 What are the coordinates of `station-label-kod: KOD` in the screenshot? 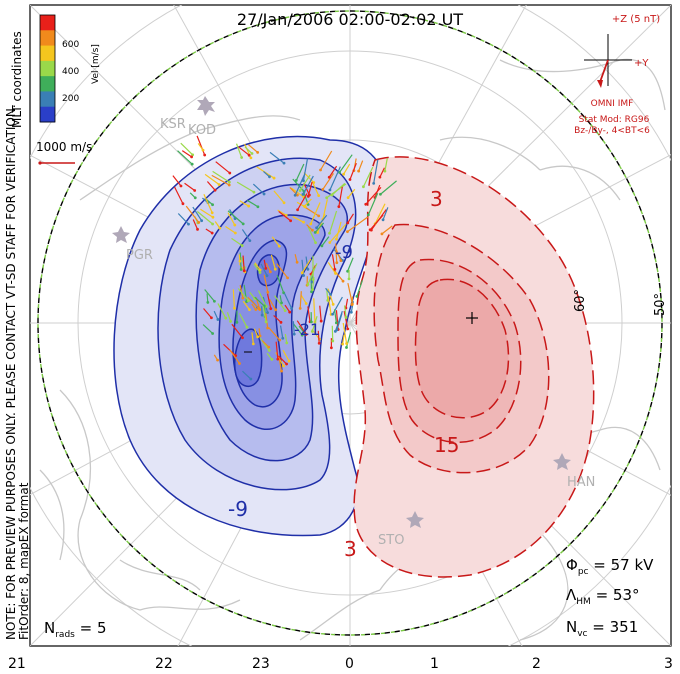 It's located at (202, 130).